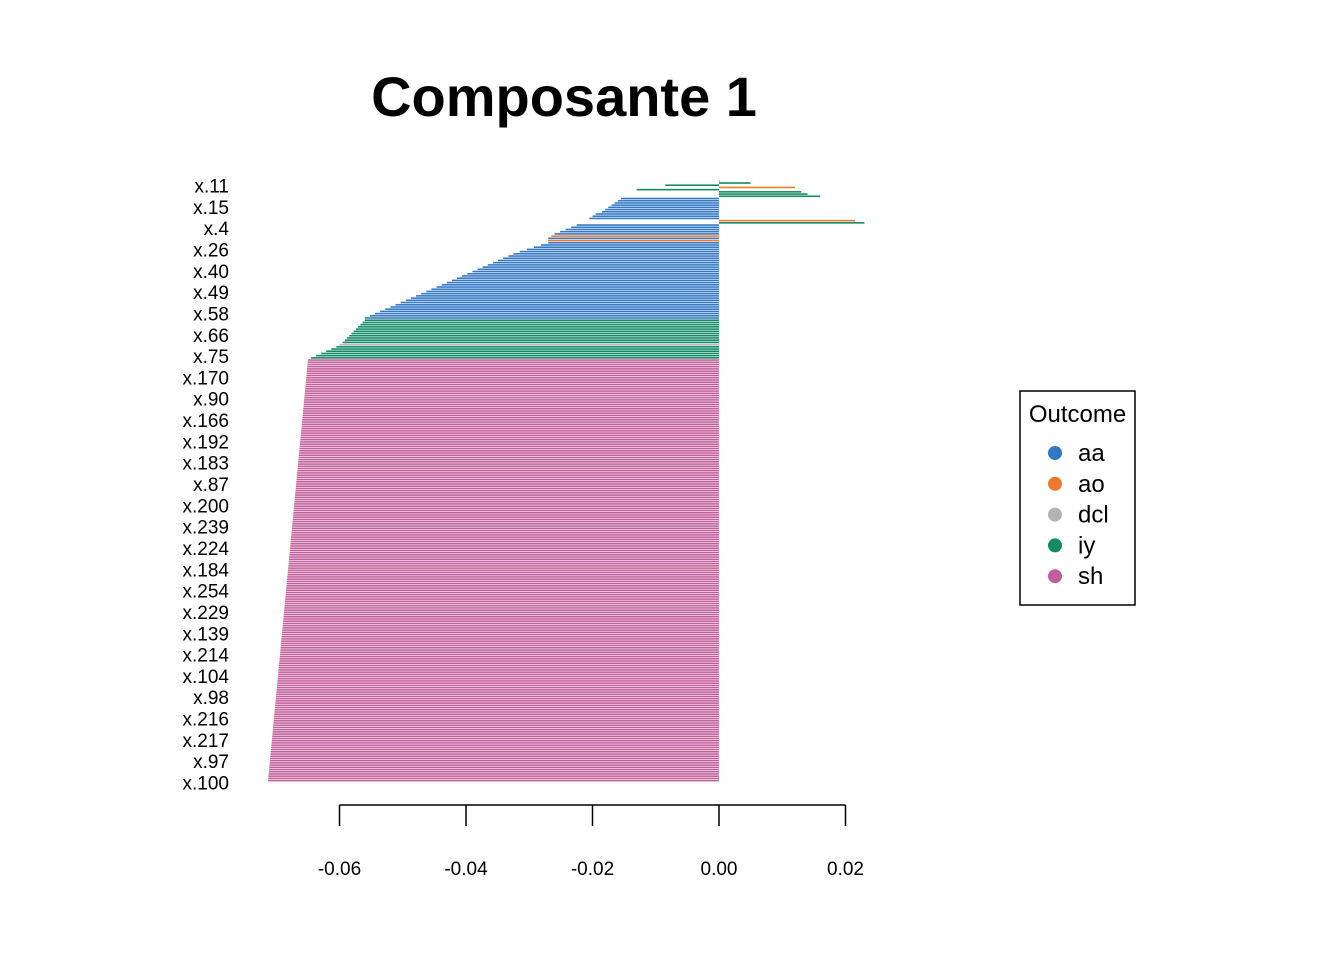 Image resolution: width=1344 pixels, height=960 pixels. Describe the element at coordinates (211, 272) in the screenshot. I see `y-tick-label: x.40` at that location.